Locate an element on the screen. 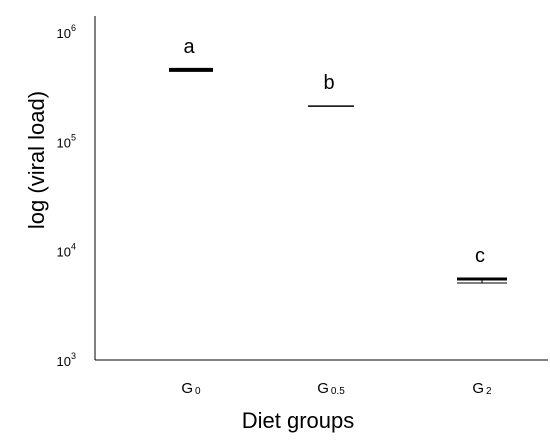 The height and width of the screenshot is (447, 550). y-tick-label: 10³ is located at coordinates (66, 360).